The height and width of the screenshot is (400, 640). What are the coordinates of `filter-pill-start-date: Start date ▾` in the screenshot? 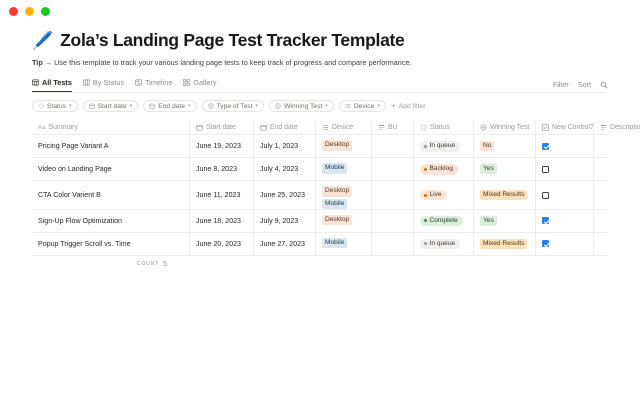 It's located at (110, 106).